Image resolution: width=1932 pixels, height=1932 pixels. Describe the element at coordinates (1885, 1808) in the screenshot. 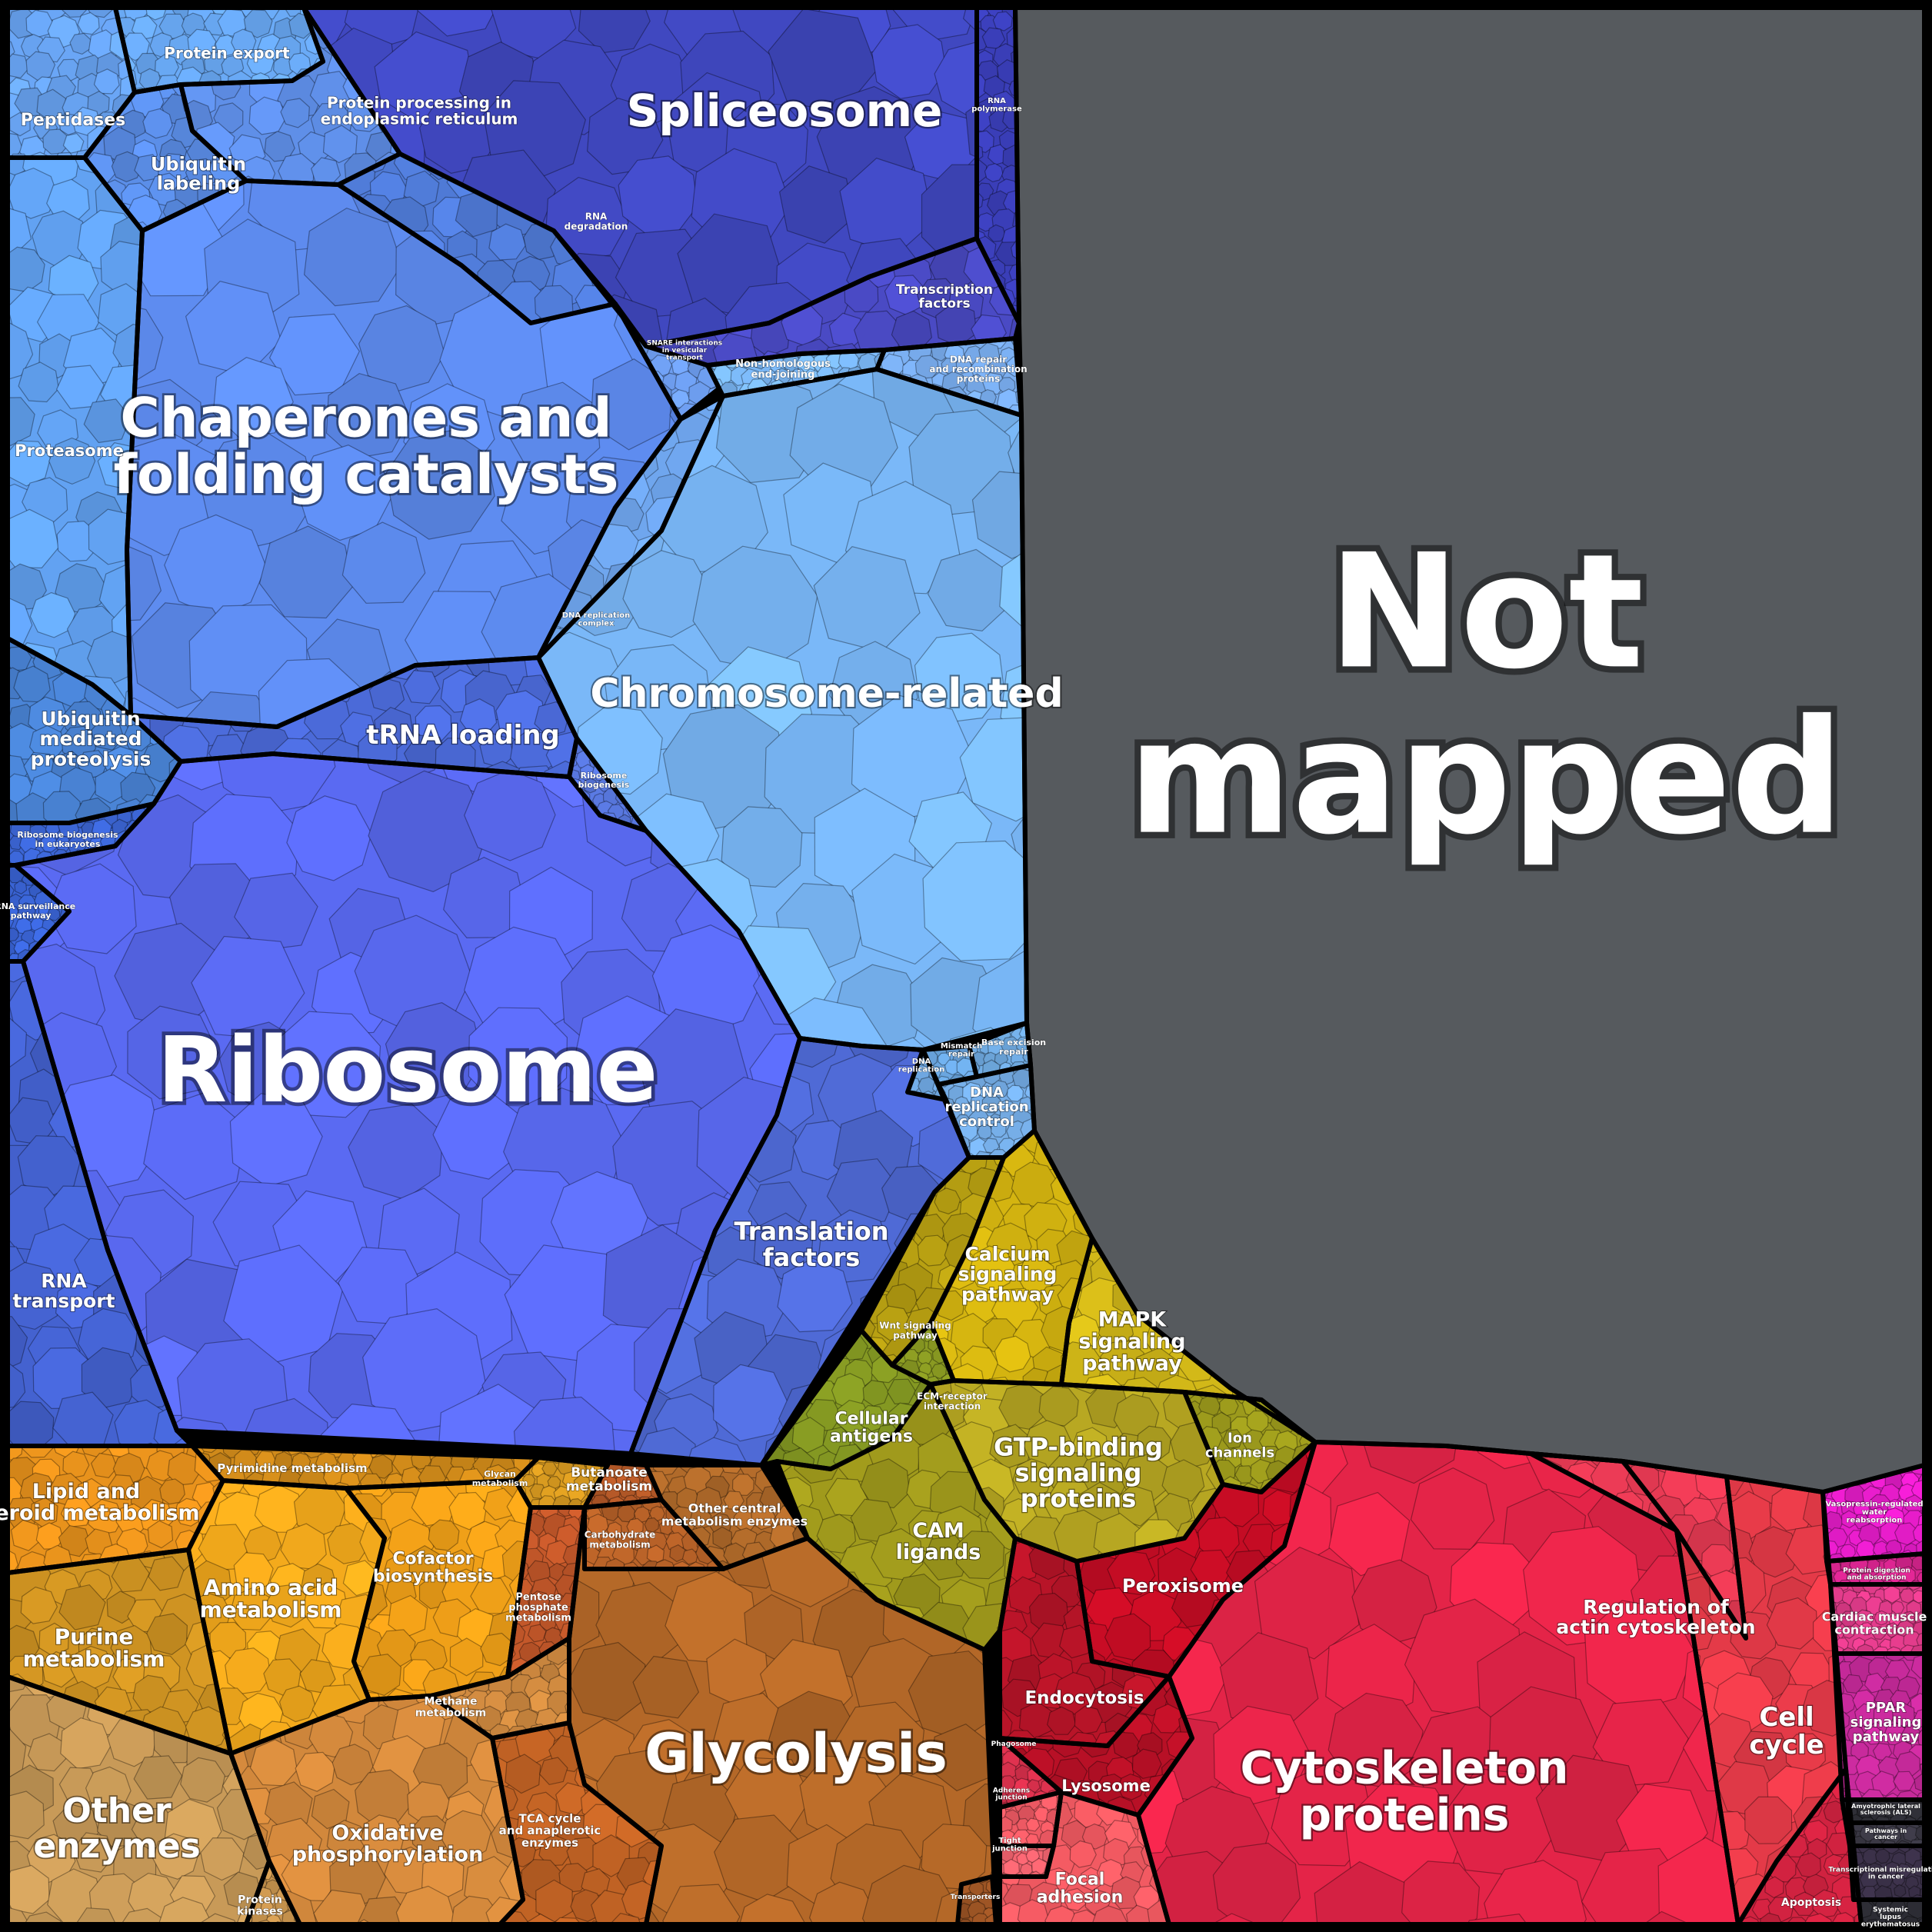

I see `label-als: Amyotrophic lateral sclerosis (ALS)` at that location.